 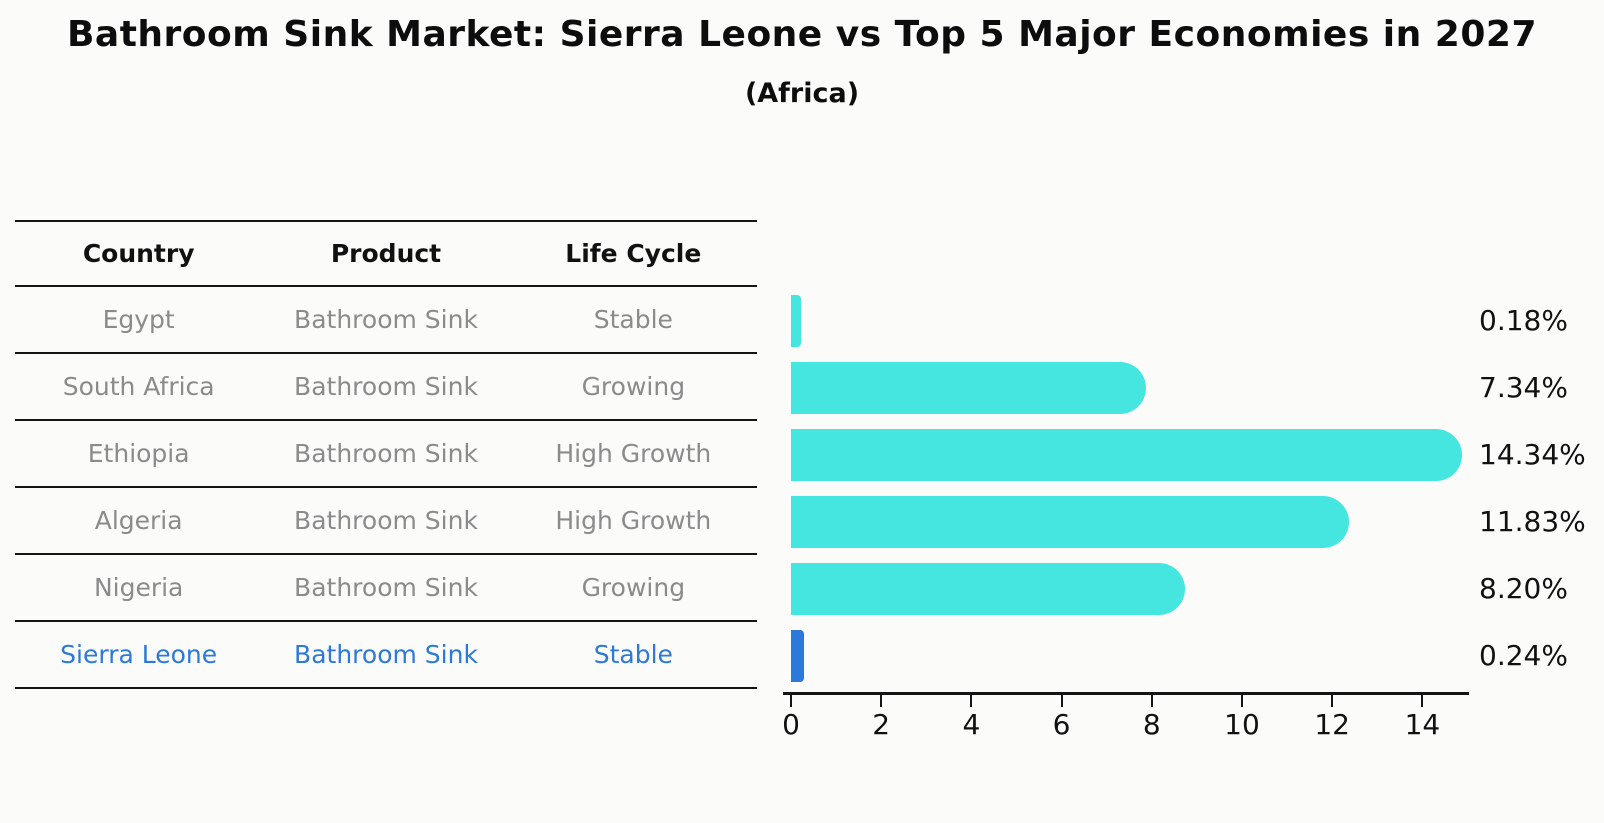 What do you see at coordinates (633, 253) in the screenshot?
I see `column-header-life-cycle: Life Cycle` at bounding box center [633, 253].